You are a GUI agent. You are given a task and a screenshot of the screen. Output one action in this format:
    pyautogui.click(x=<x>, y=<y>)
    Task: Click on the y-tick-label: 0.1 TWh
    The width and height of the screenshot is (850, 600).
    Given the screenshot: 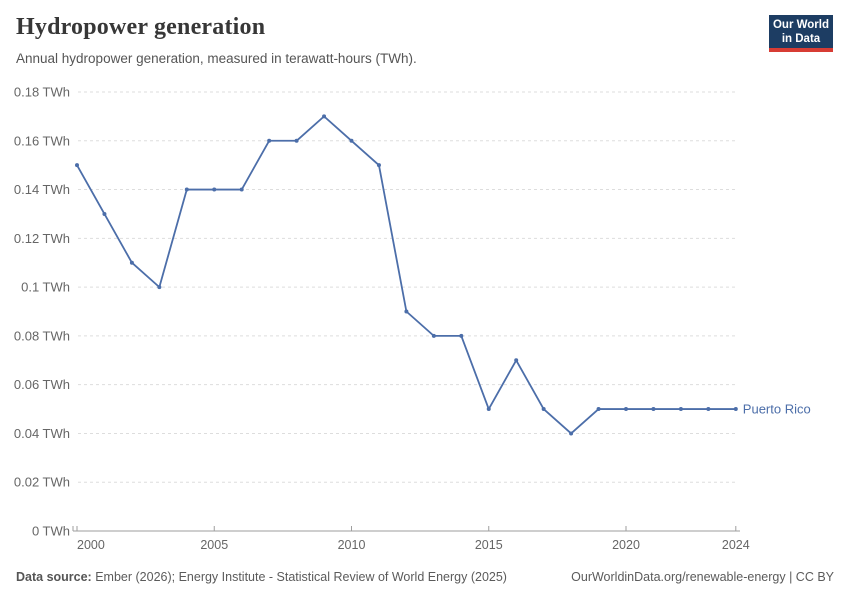 What is the action you would take?
    pyautogui.click(x=45, y=287)
    